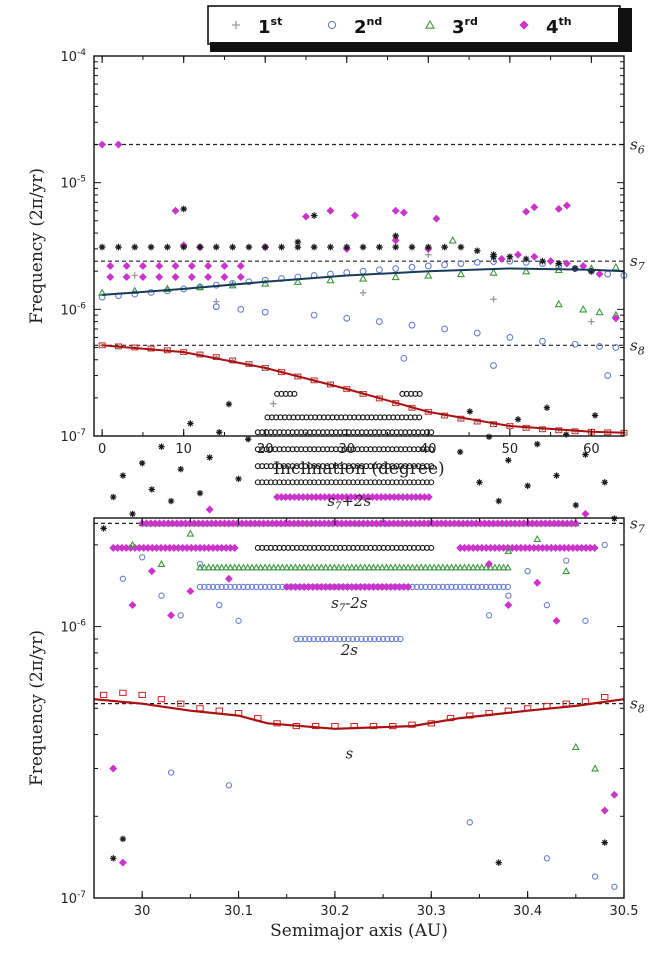 This screenshot has height=965, width=654. I want to click on reference-label-8: s8, so click(637, 705).